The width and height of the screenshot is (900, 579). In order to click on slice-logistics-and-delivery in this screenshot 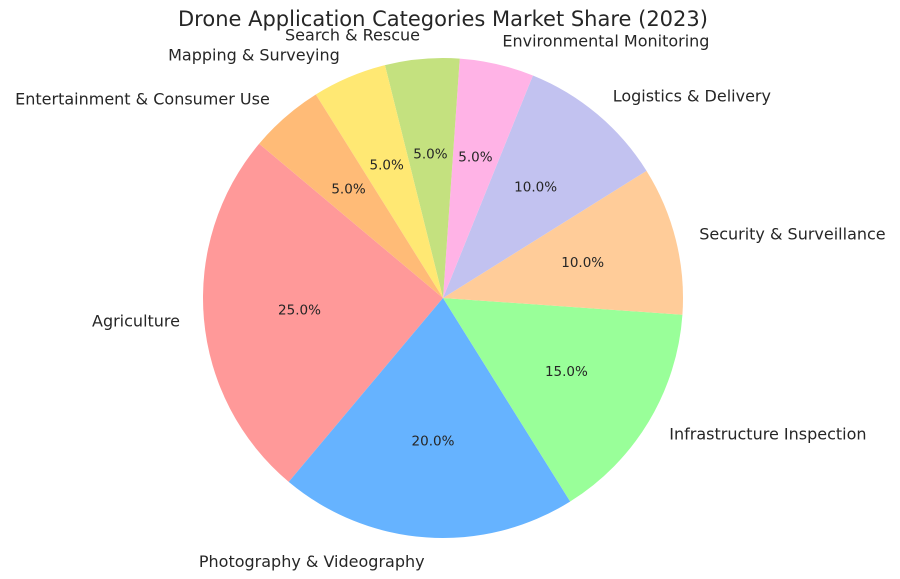, I will do `click(545, 186)`.